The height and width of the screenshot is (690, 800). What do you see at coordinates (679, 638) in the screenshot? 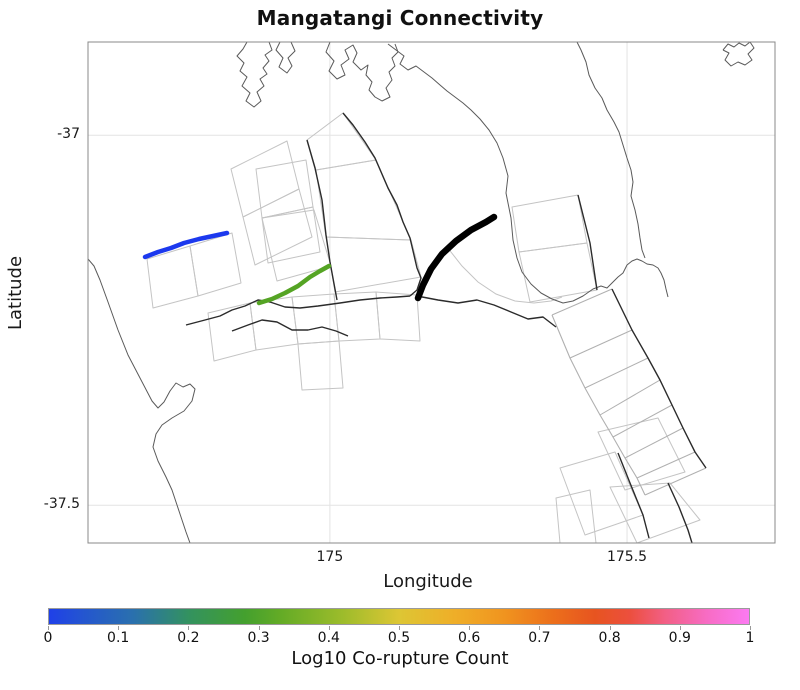
I see `colorbar-tick-label: 0.9` at bounding box center [679, 638].